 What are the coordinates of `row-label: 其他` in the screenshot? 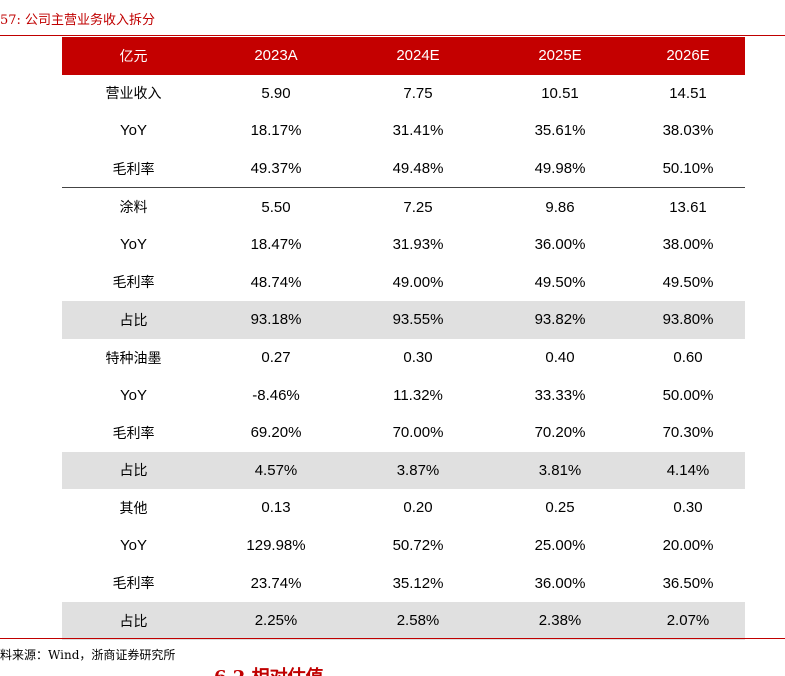 It's located at (133, 508).